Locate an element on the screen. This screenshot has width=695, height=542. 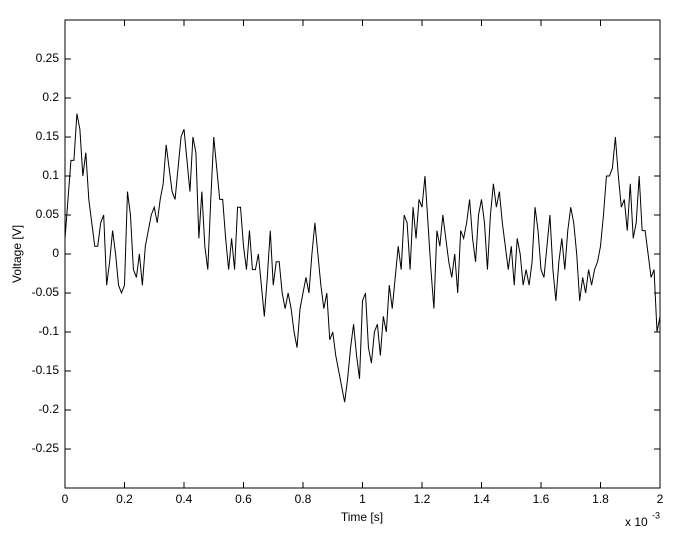
y-tick-label: -0.2 is located at coordinates (48, 409).